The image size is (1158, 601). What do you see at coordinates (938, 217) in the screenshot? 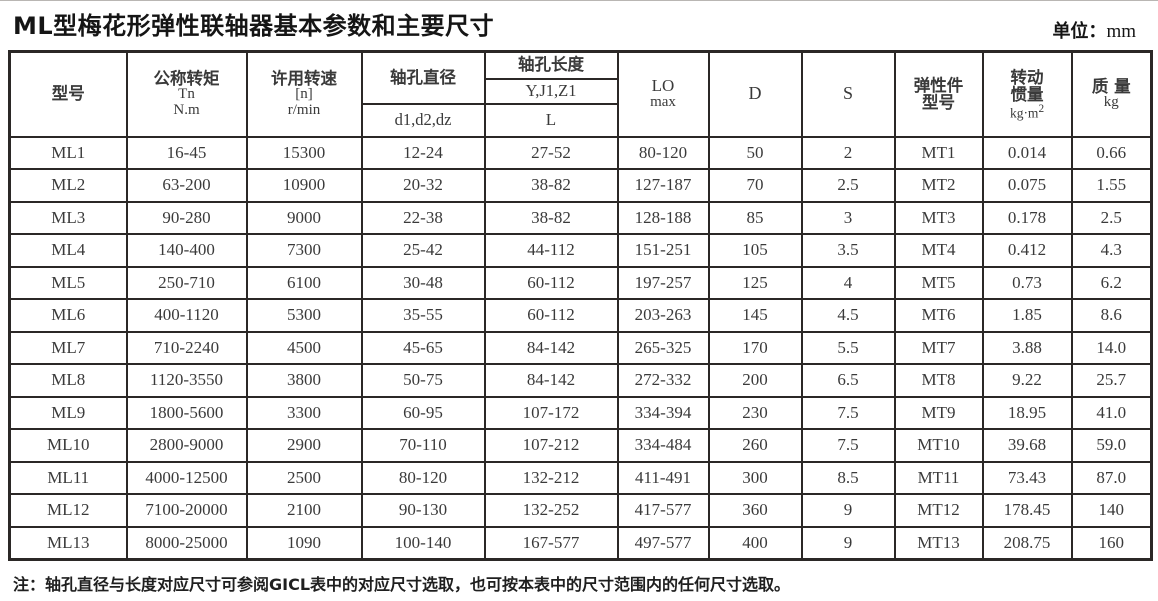
I see `table-cell: MT3` at bounding box center [938, 217].